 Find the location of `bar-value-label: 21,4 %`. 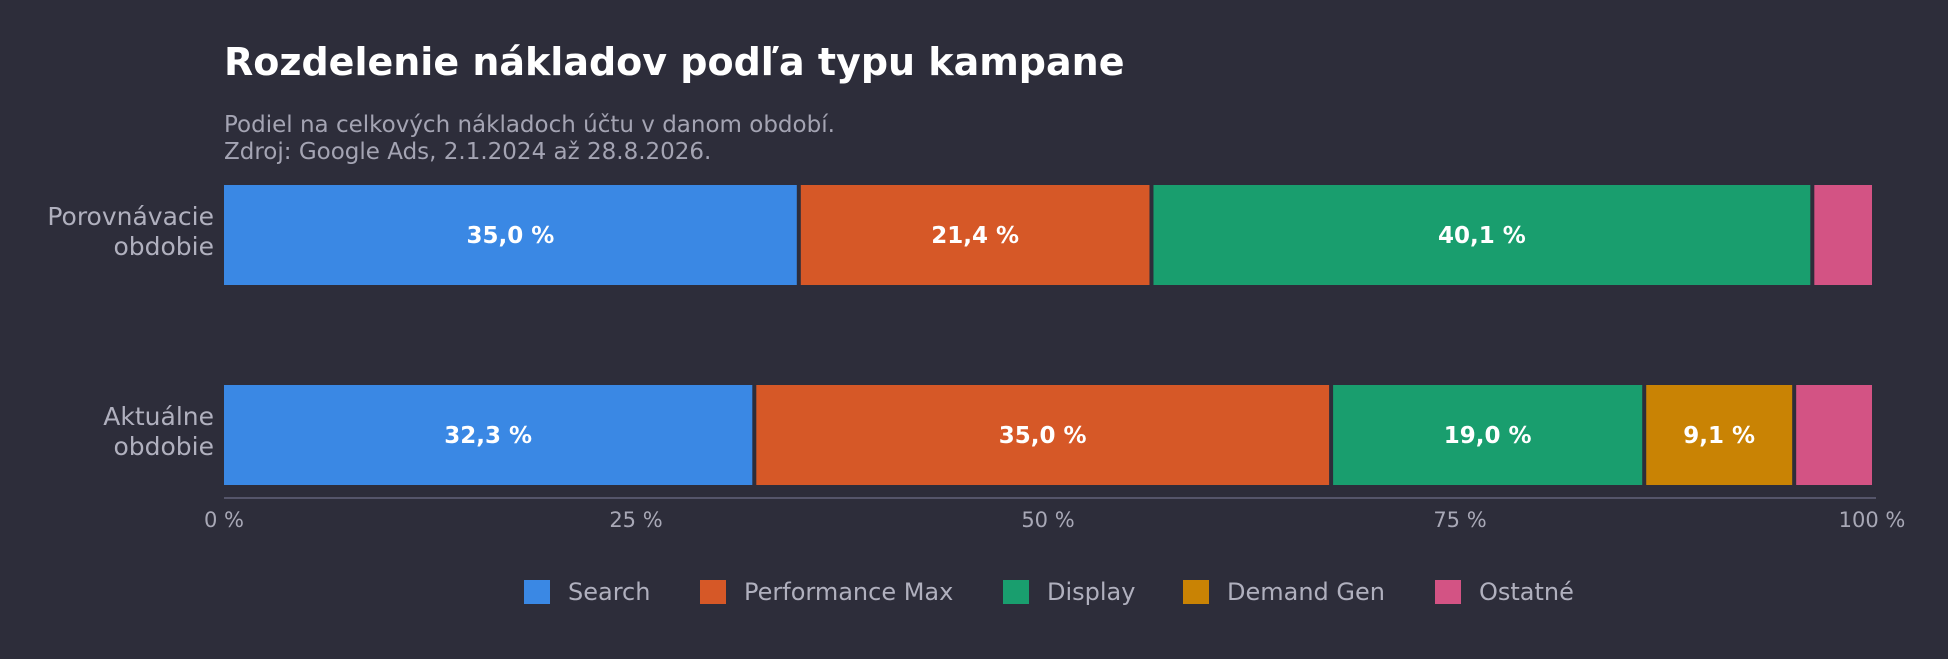

bar-value-label: 21,4 % is located at coordinates (975, 236).